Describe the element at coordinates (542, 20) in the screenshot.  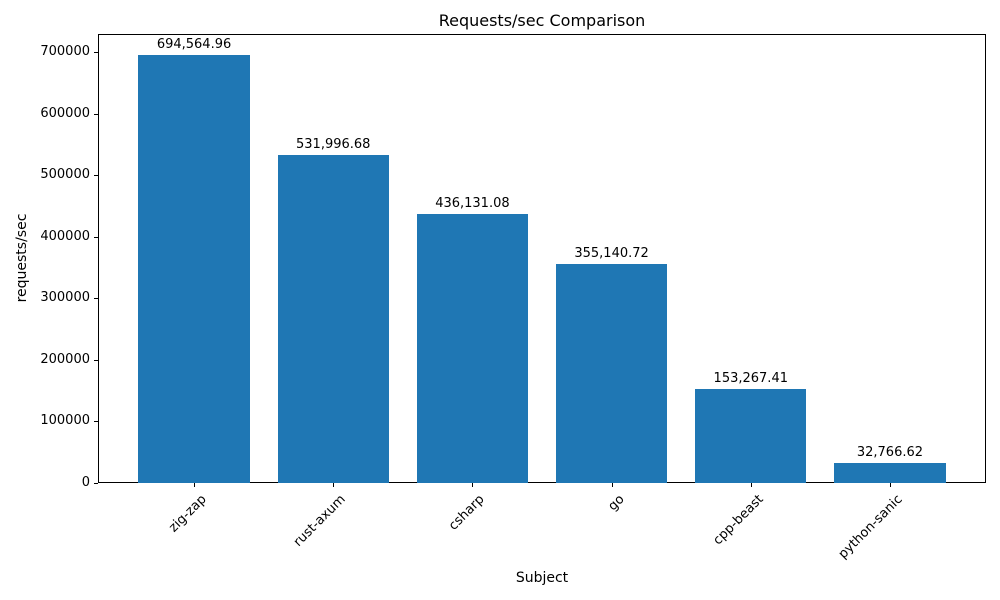
I see `chart-title: Requests/sec Comparison` at that location.